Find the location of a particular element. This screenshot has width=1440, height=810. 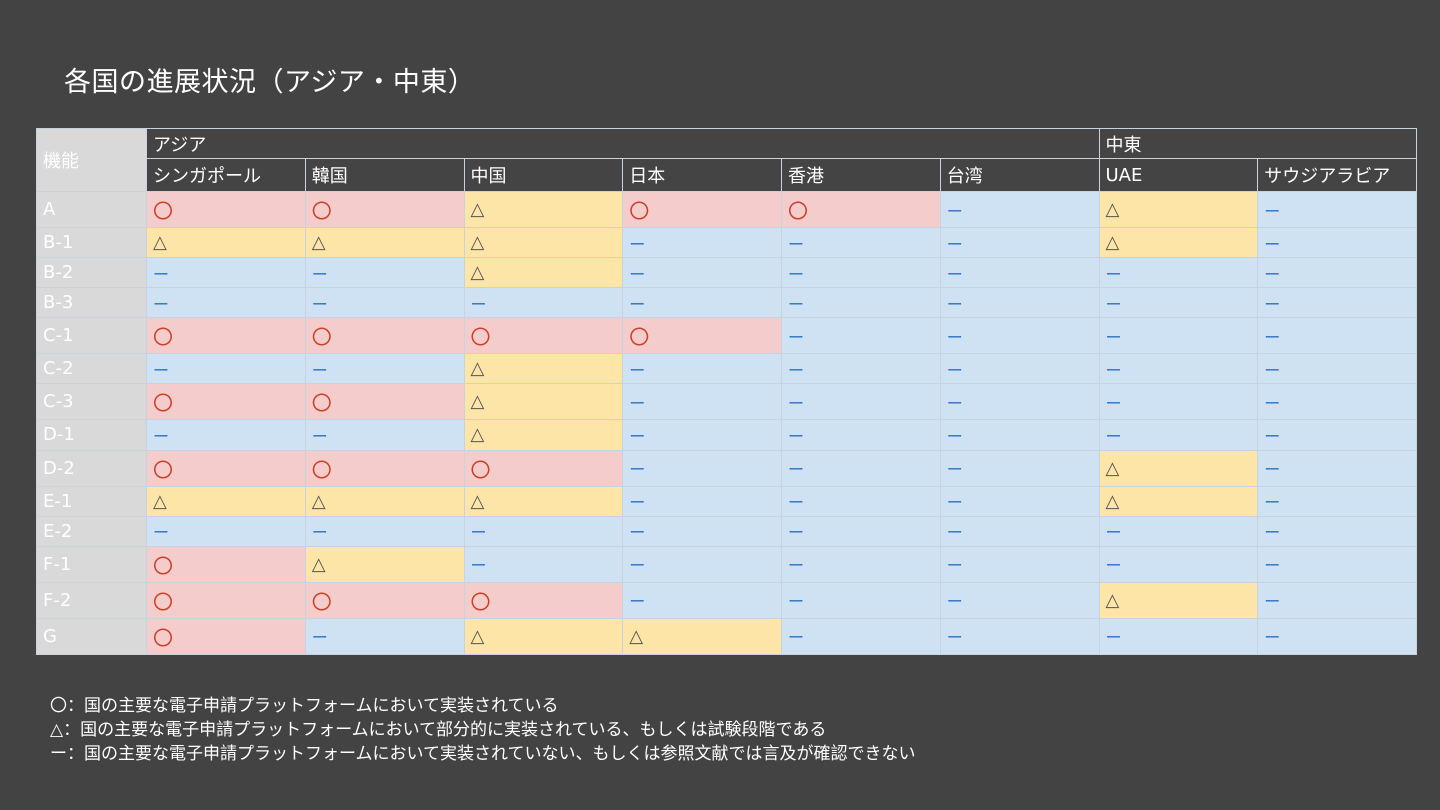

table-row: F-1 〇 △ ー ー ー ー ー ー is located at coordinates (726, 564).